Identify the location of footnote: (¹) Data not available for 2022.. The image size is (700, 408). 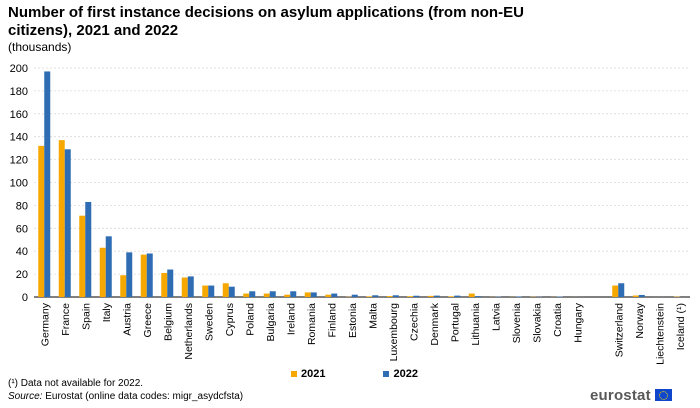
(76, 383).